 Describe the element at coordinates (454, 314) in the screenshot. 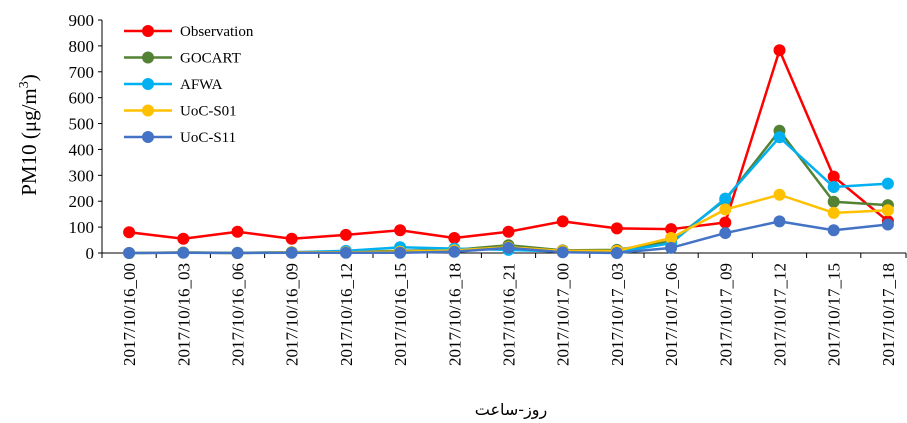

I see `x-tick-label: 2017/10/16_18` at that location.